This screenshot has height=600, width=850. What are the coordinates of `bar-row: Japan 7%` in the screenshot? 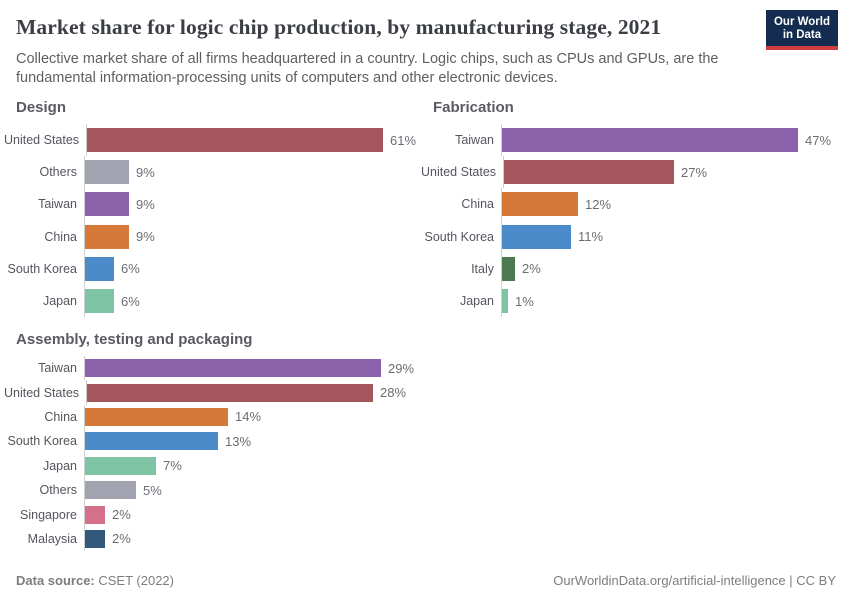 It's located at (214, 465).